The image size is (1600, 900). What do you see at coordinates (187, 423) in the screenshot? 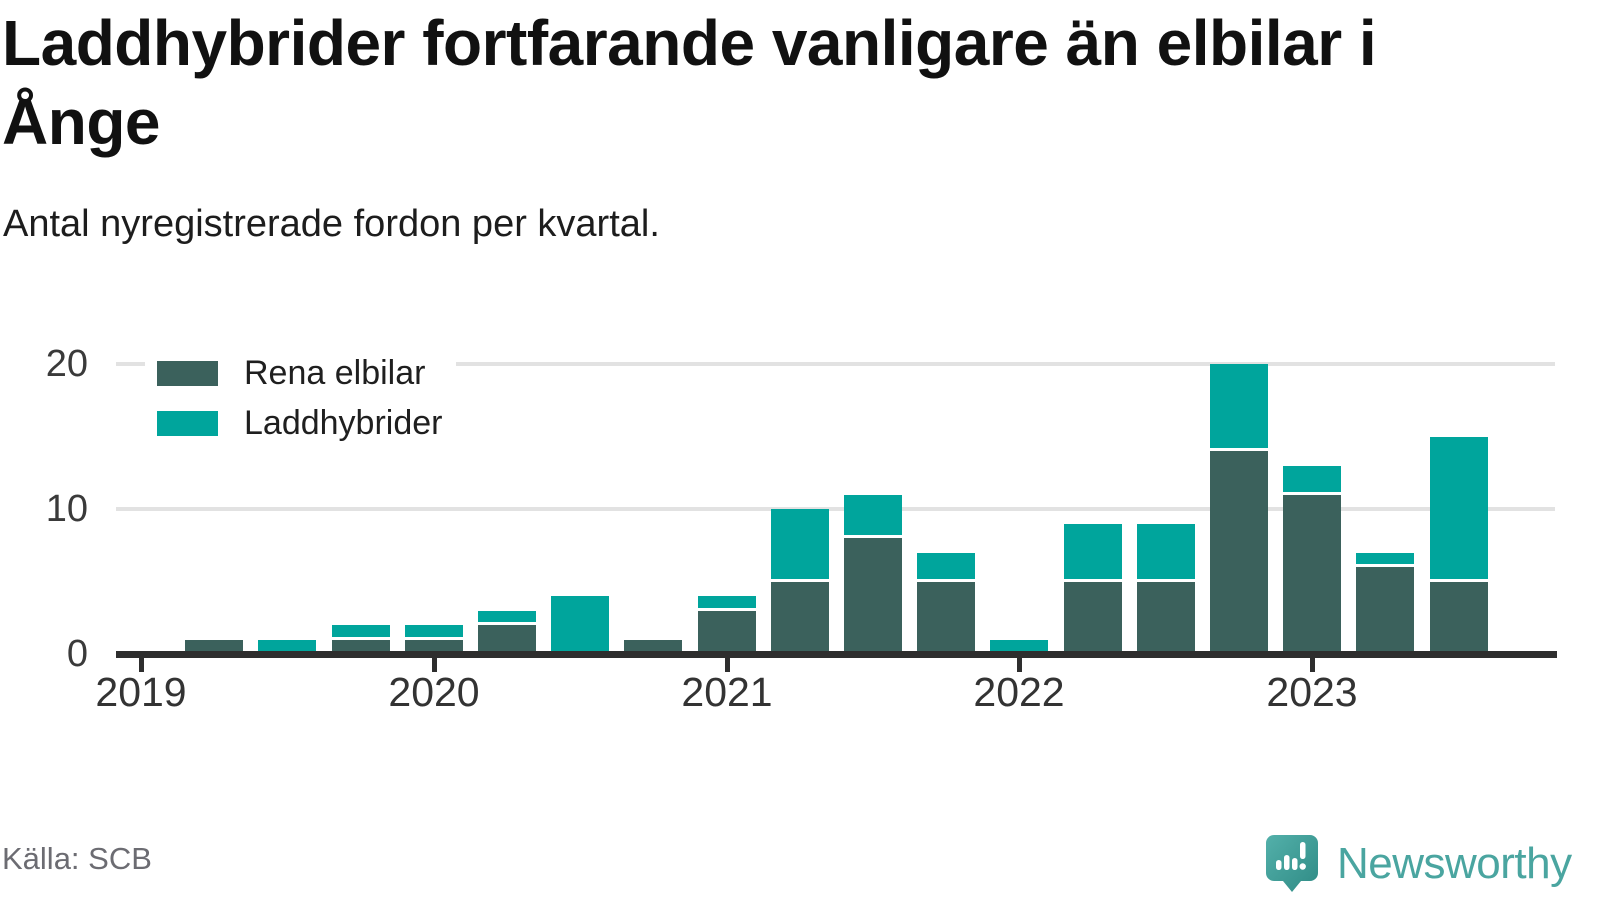
I see `legend-swatch-laddhybrider` at bounding box center [187, 423].